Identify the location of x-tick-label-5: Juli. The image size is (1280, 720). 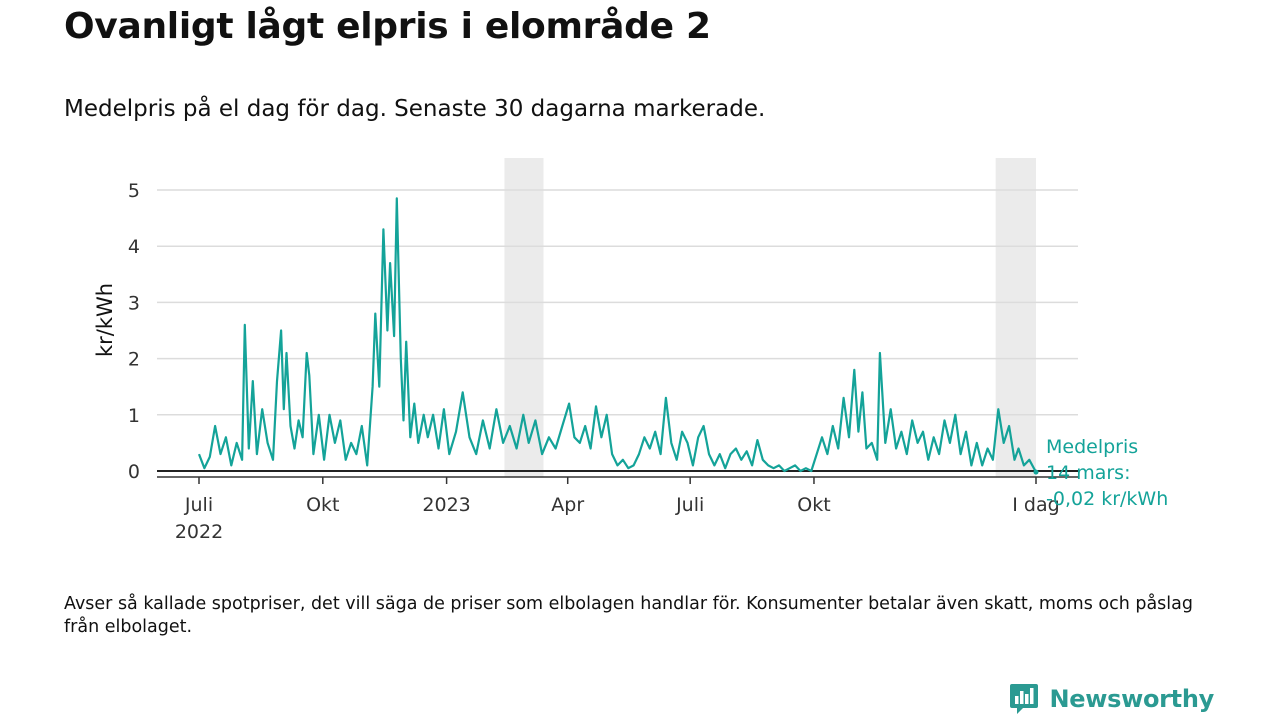
(689, 505).